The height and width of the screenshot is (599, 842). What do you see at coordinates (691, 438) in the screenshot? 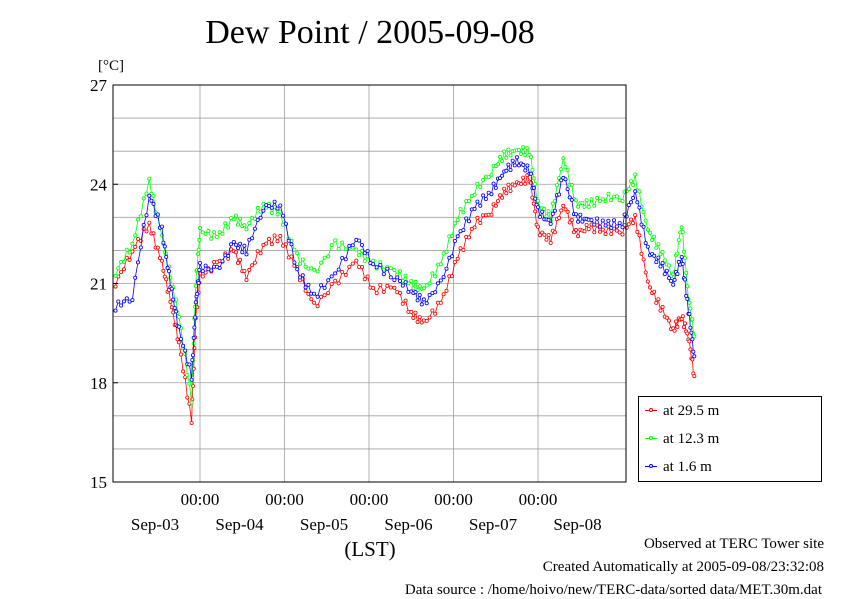
I see `legend-label: at 12.3 m` at bounding box center [691, 438].